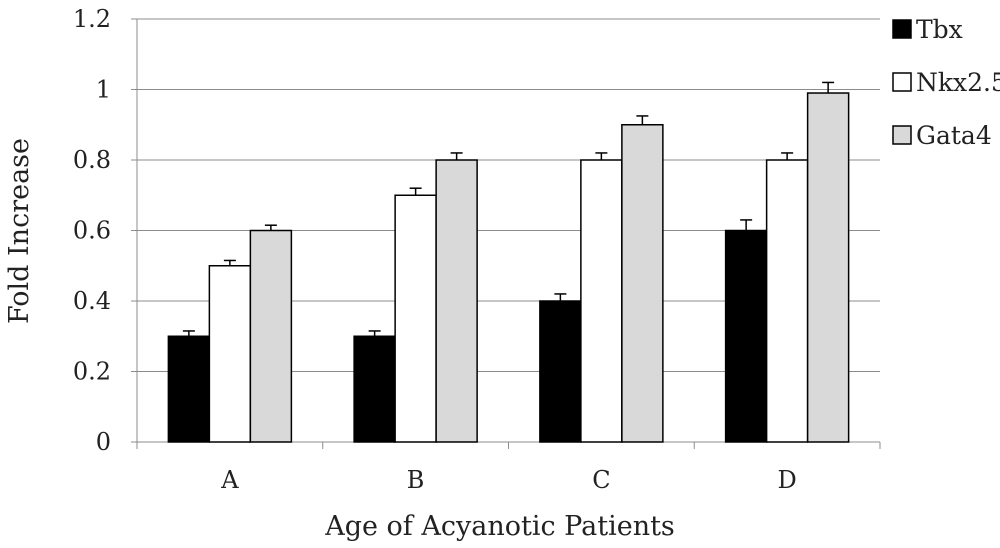 The image size is (1000, 548). I want to click on y-tick-label: 0.8, so click(92, 160).